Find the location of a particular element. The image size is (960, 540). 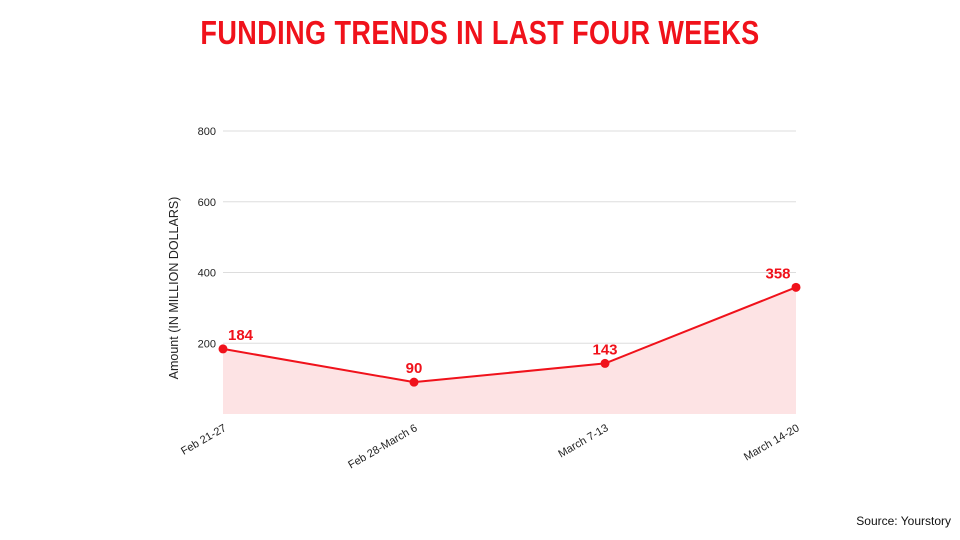

x-tick-label: Feb 21-27 is located at coordinates (203, 439).